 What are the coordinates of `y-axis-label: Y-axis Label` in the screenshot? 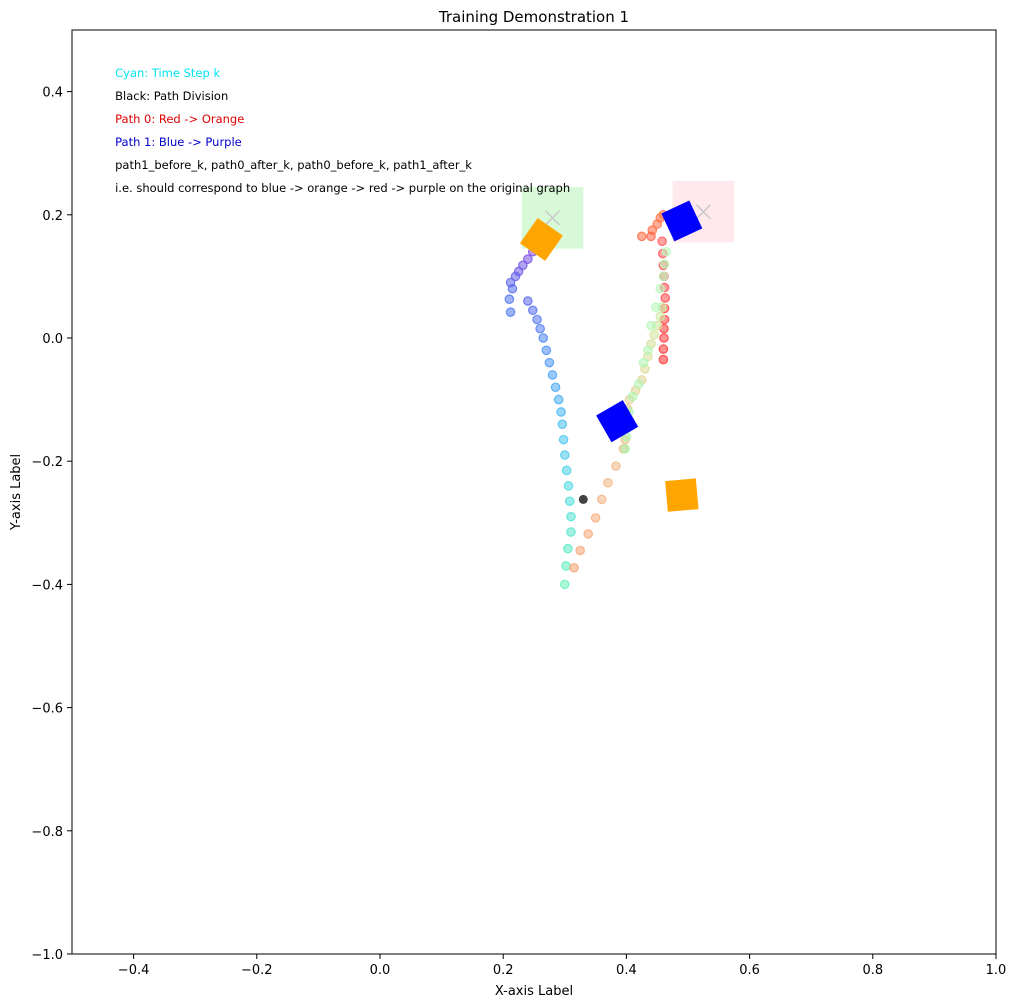 It's located at (16, 492).